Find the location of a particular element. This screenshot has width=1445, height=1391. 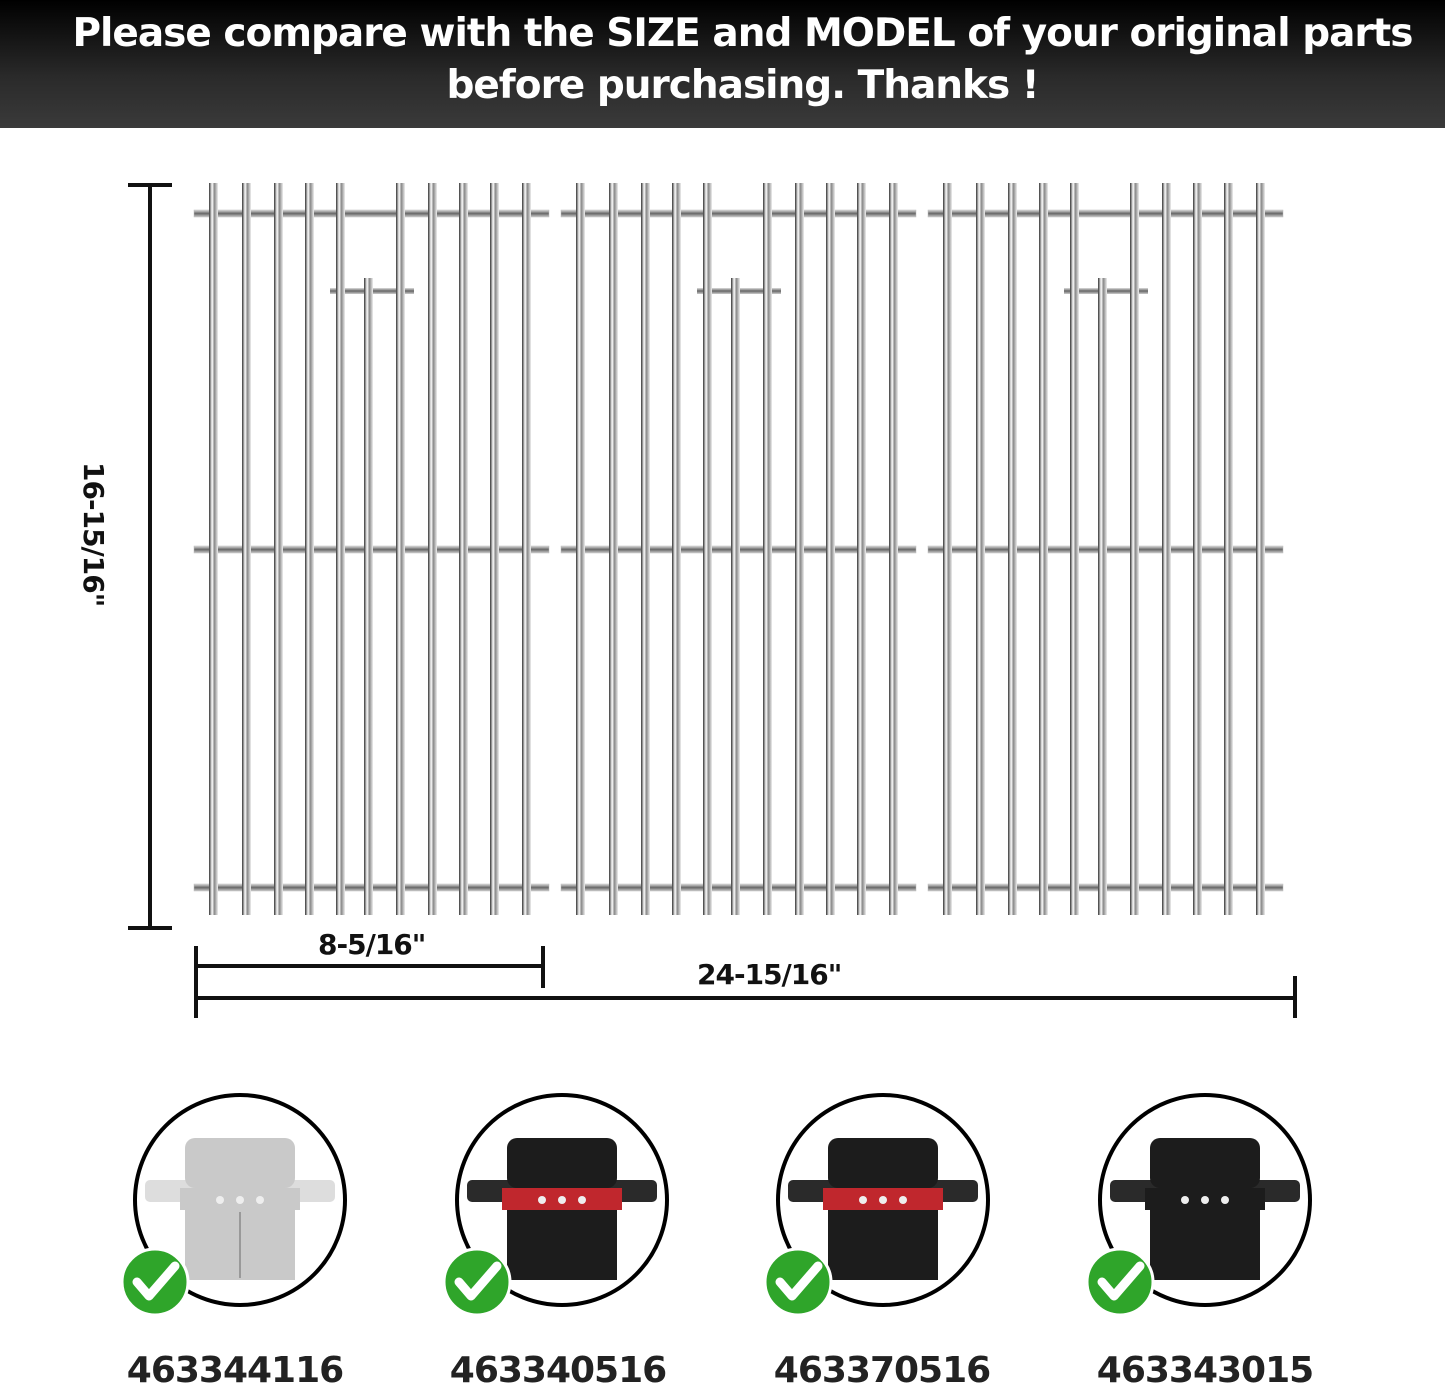

total-width-dimension-label: 24-15/16" is located at coordinates (769, 974).